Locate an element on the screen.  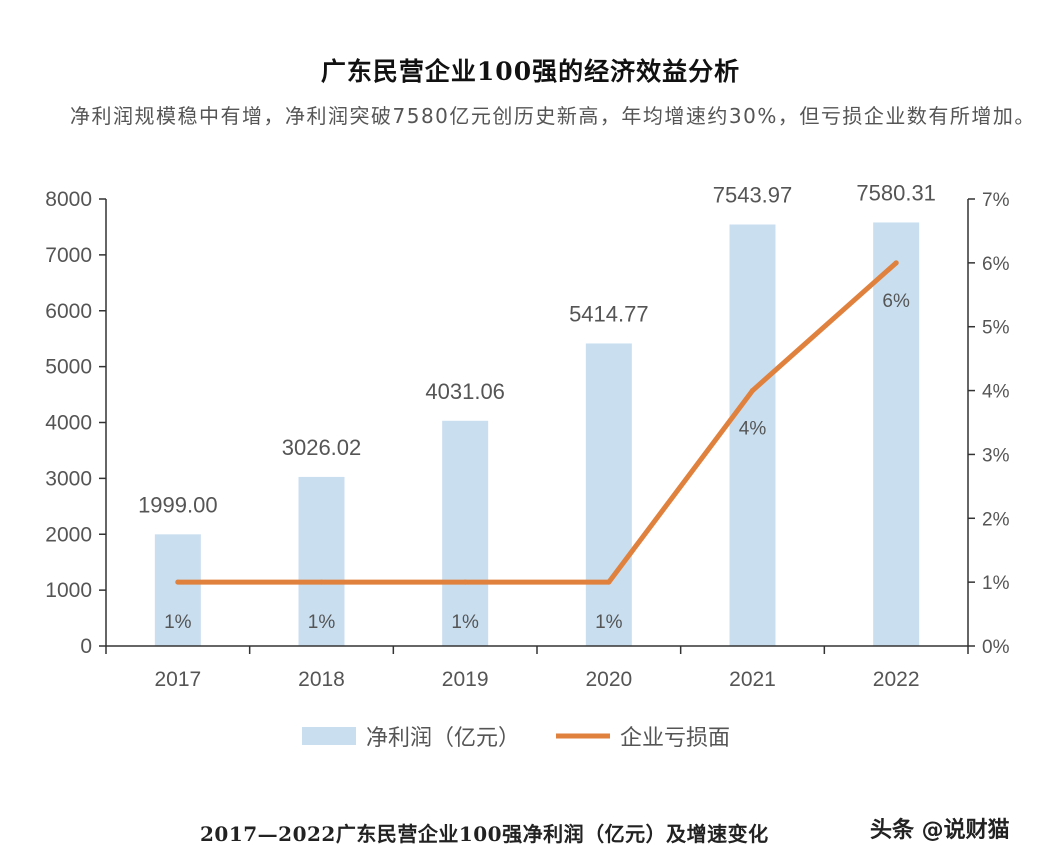
bar-2021 is located at coordinates (752, 435).